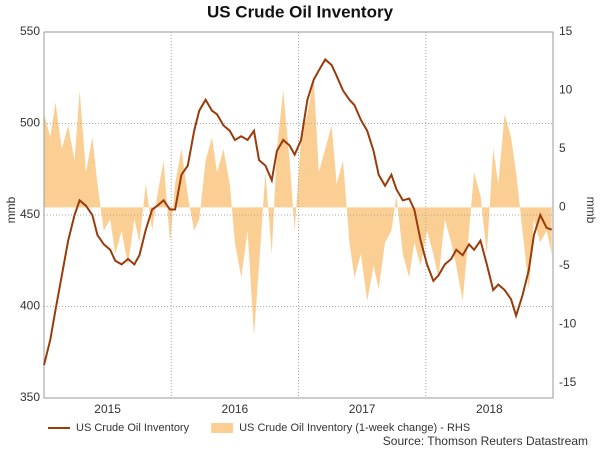 This screenshot has width=600, height=452. Describe the element at coordinates (30, 123) in the screenshot. I see `y-tick-label: 500` at that location.